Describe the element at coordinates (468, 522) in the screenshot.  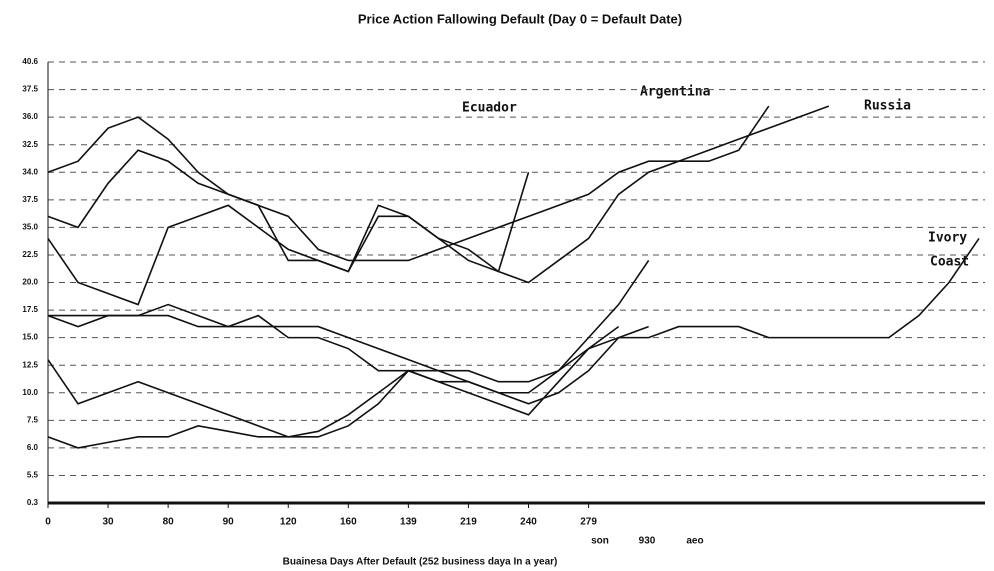
I see `x-tick-label: 219` at that location.